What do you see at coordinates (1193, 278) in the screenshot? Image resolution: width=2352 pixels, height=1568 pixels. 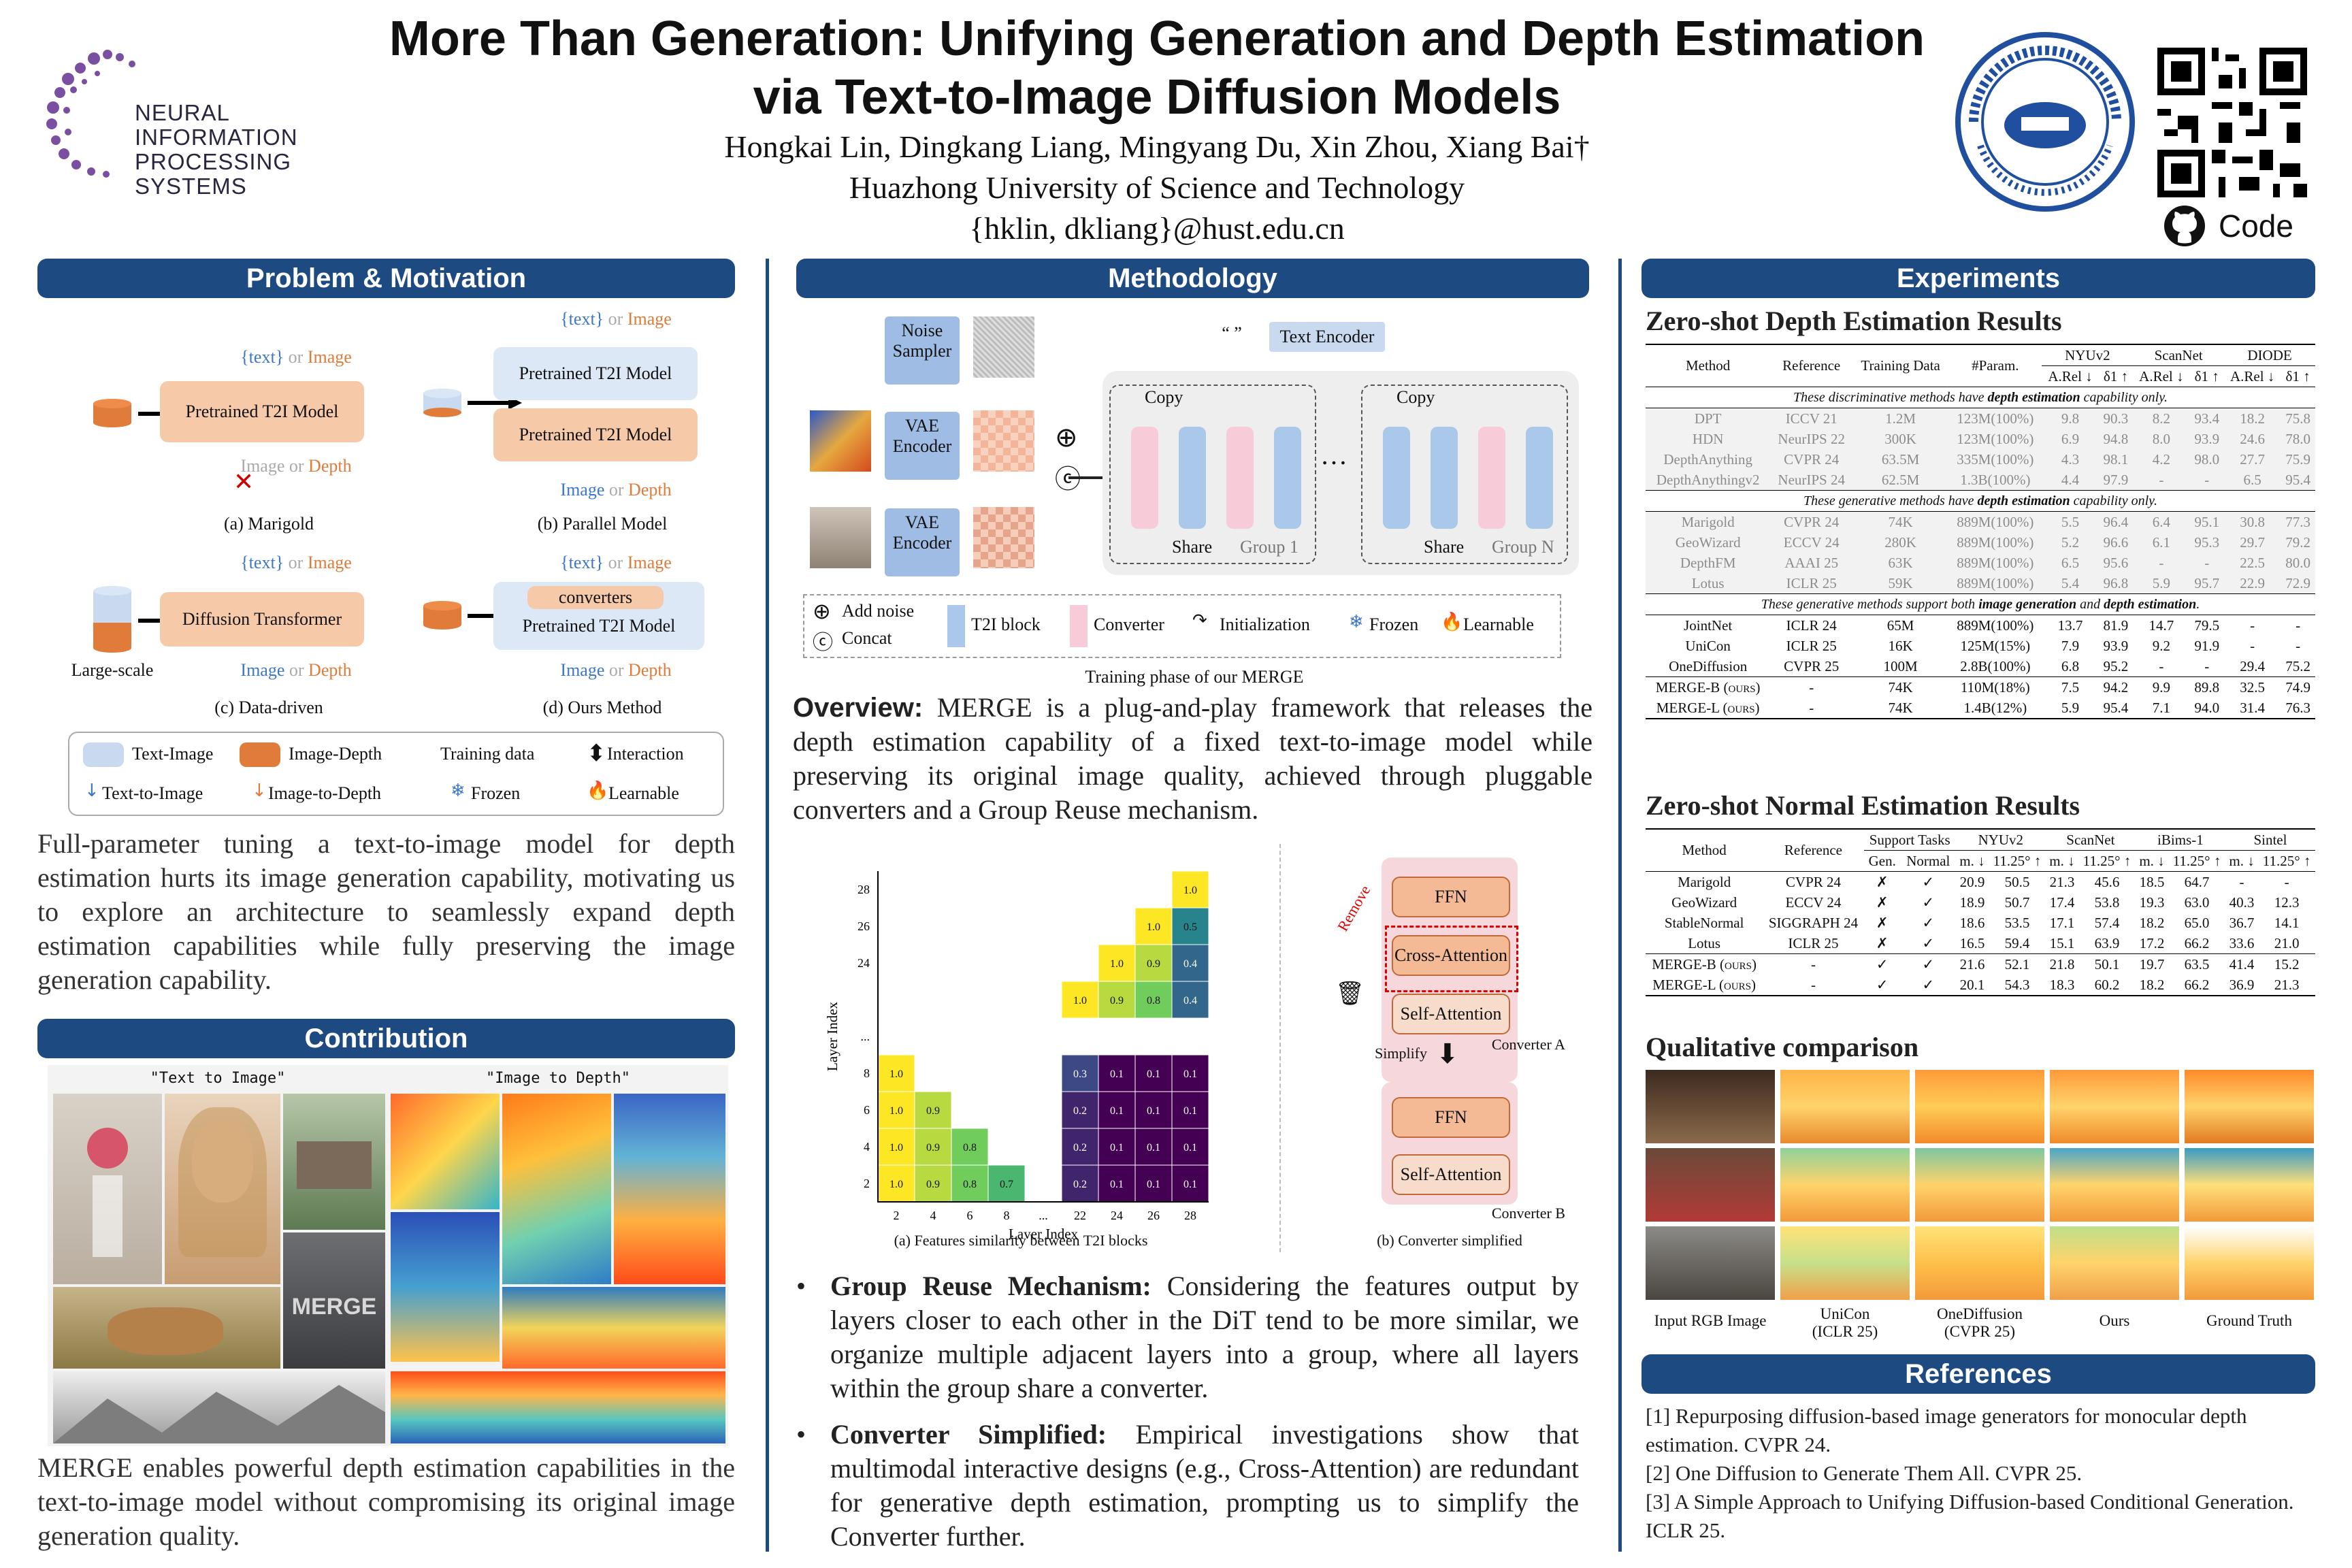 I see `method-heading: Methodology` at bounding box center [1193, 278].